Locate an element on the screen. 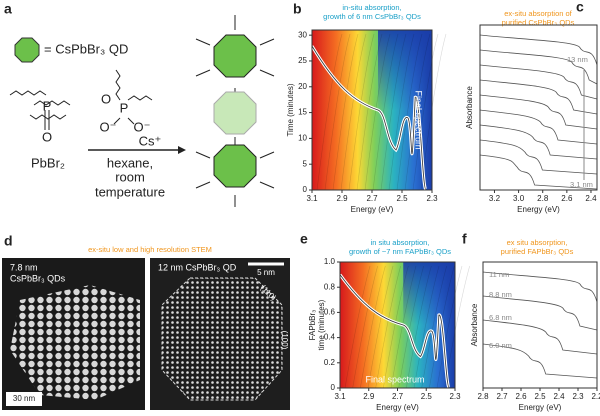 The width and height of the screenshot is (600, 416). x-tick-label: 2.6 is located at coordinates (567, 198).